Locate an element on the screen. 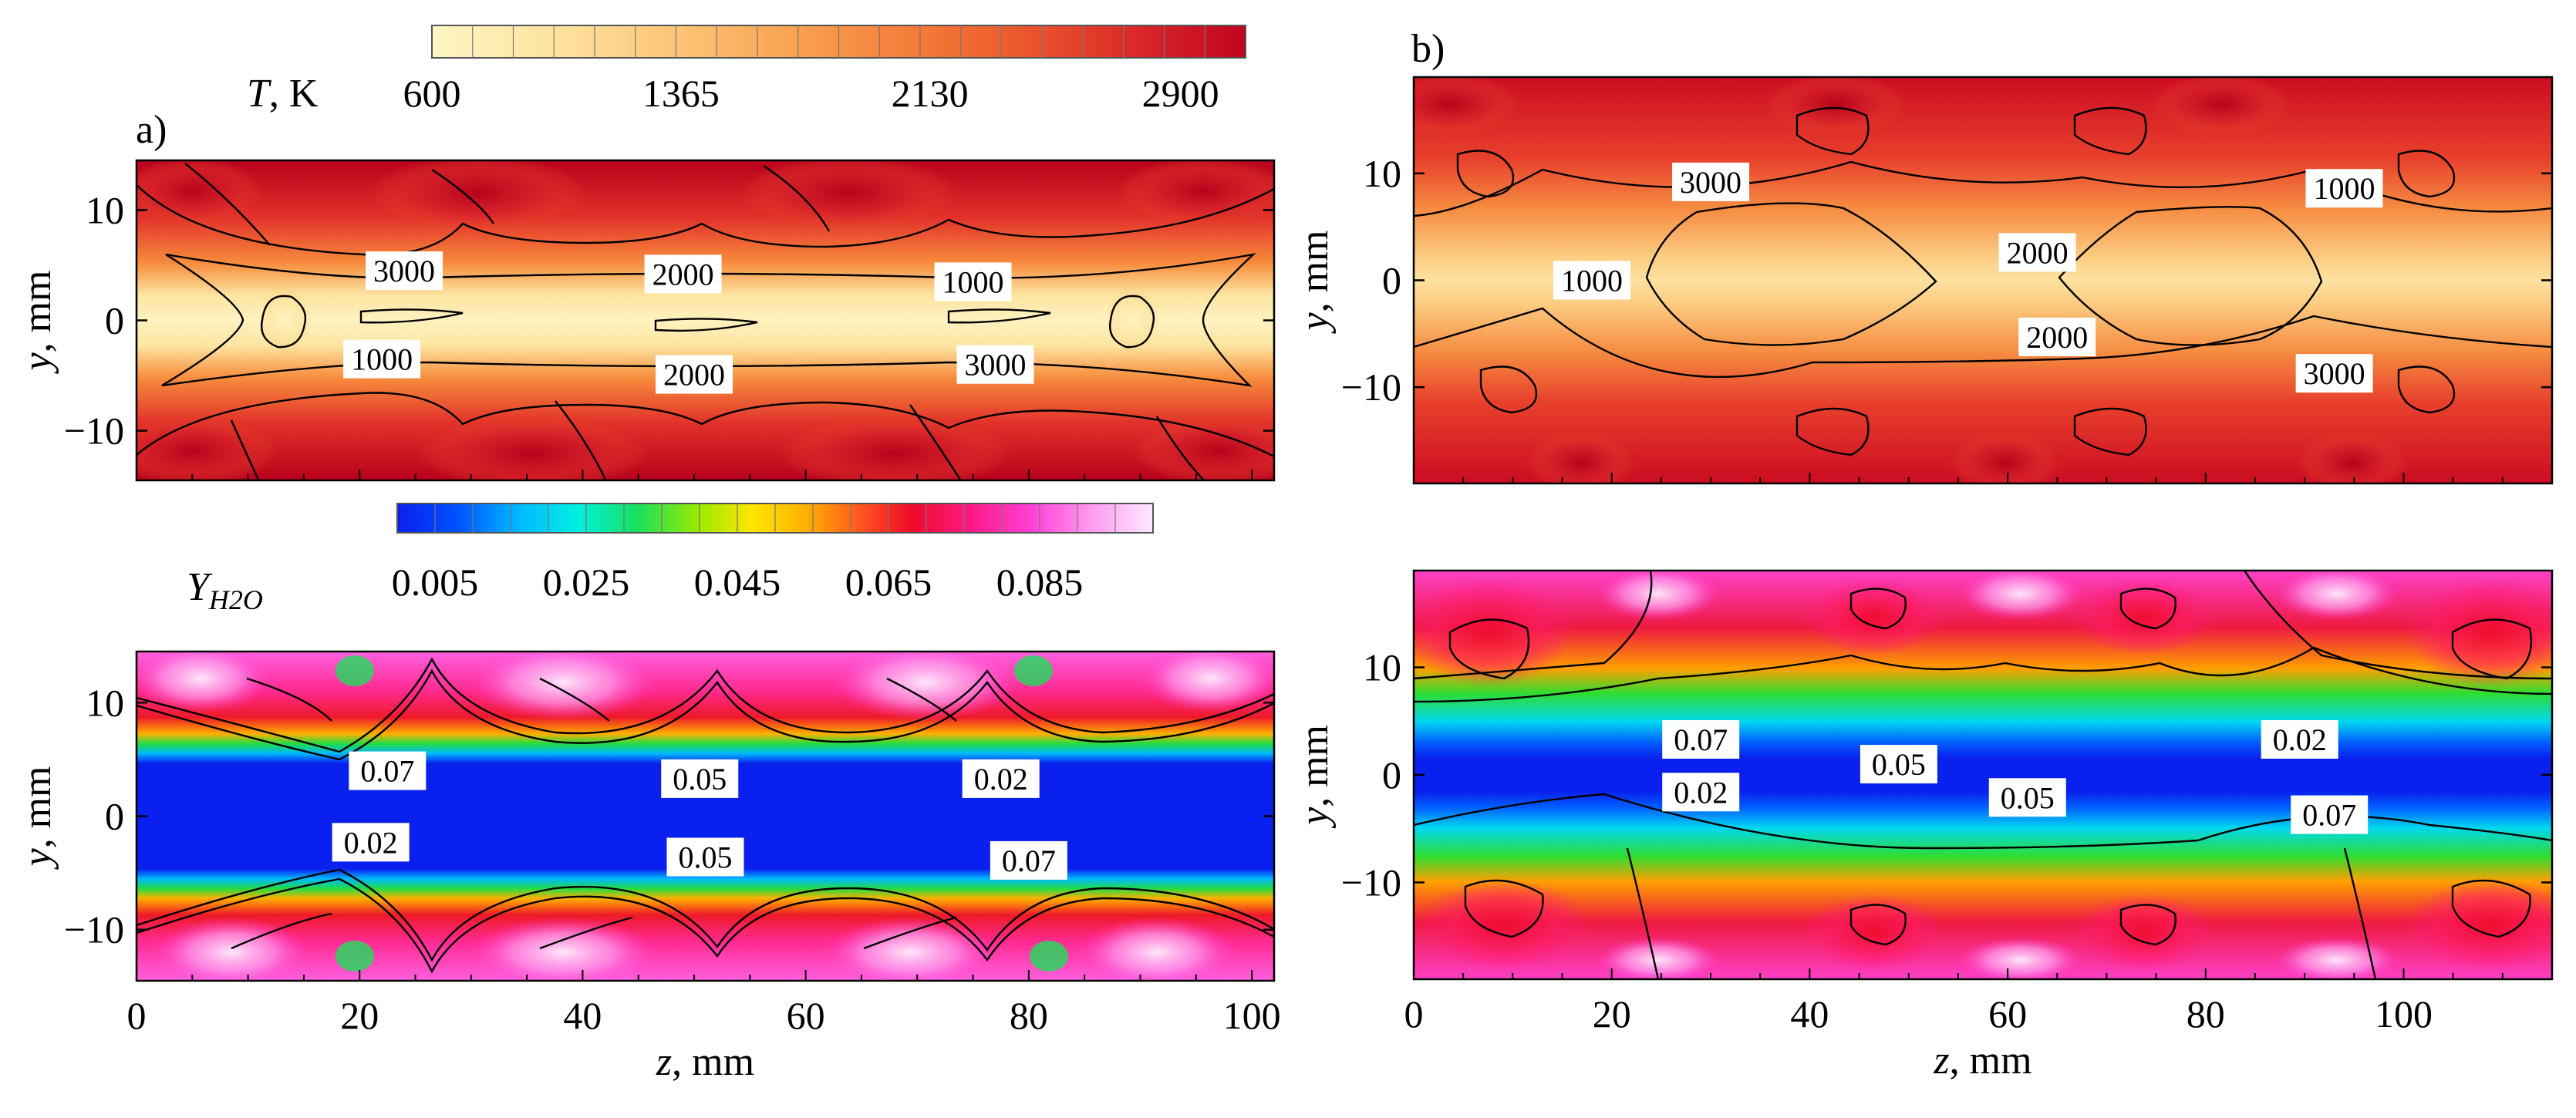 The width and height of the screenshot is (2576, 1118). water-contours-a is located at coordinates (705, 815).